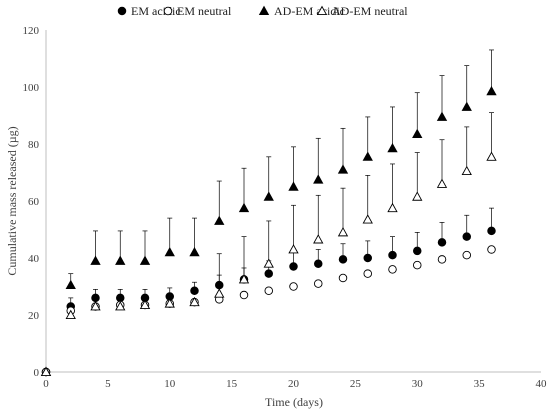  I want to click on legend-marker-em-acidic, so click(122, 11).